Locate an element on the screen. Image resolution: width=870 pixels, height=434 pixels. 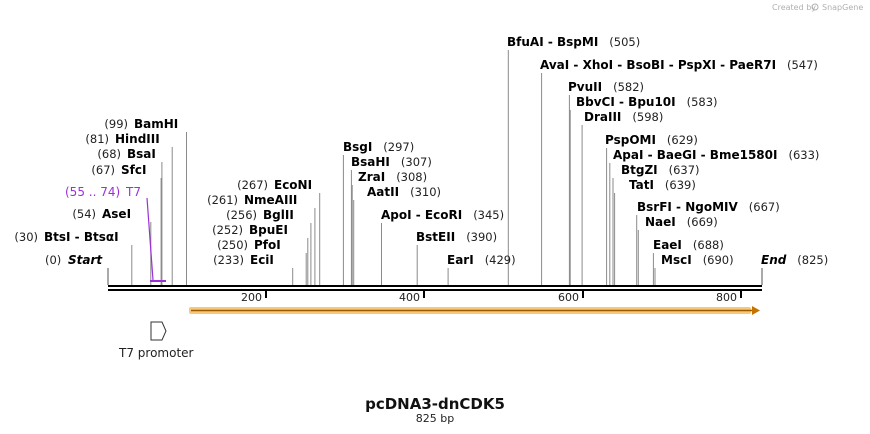
site-label-apai-baegi-bme1580i: ApaI - BaeGI - Bme1580I is located at coordinates (695, 155).